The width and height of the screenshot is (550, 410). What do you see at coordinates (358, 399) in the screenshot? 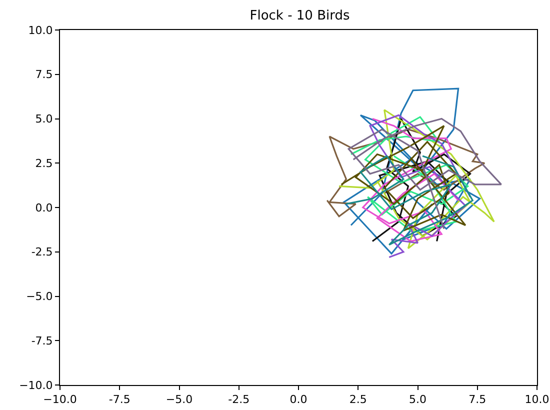
I see `x-tick-label: 2.5` at bounding box center [358, 399].